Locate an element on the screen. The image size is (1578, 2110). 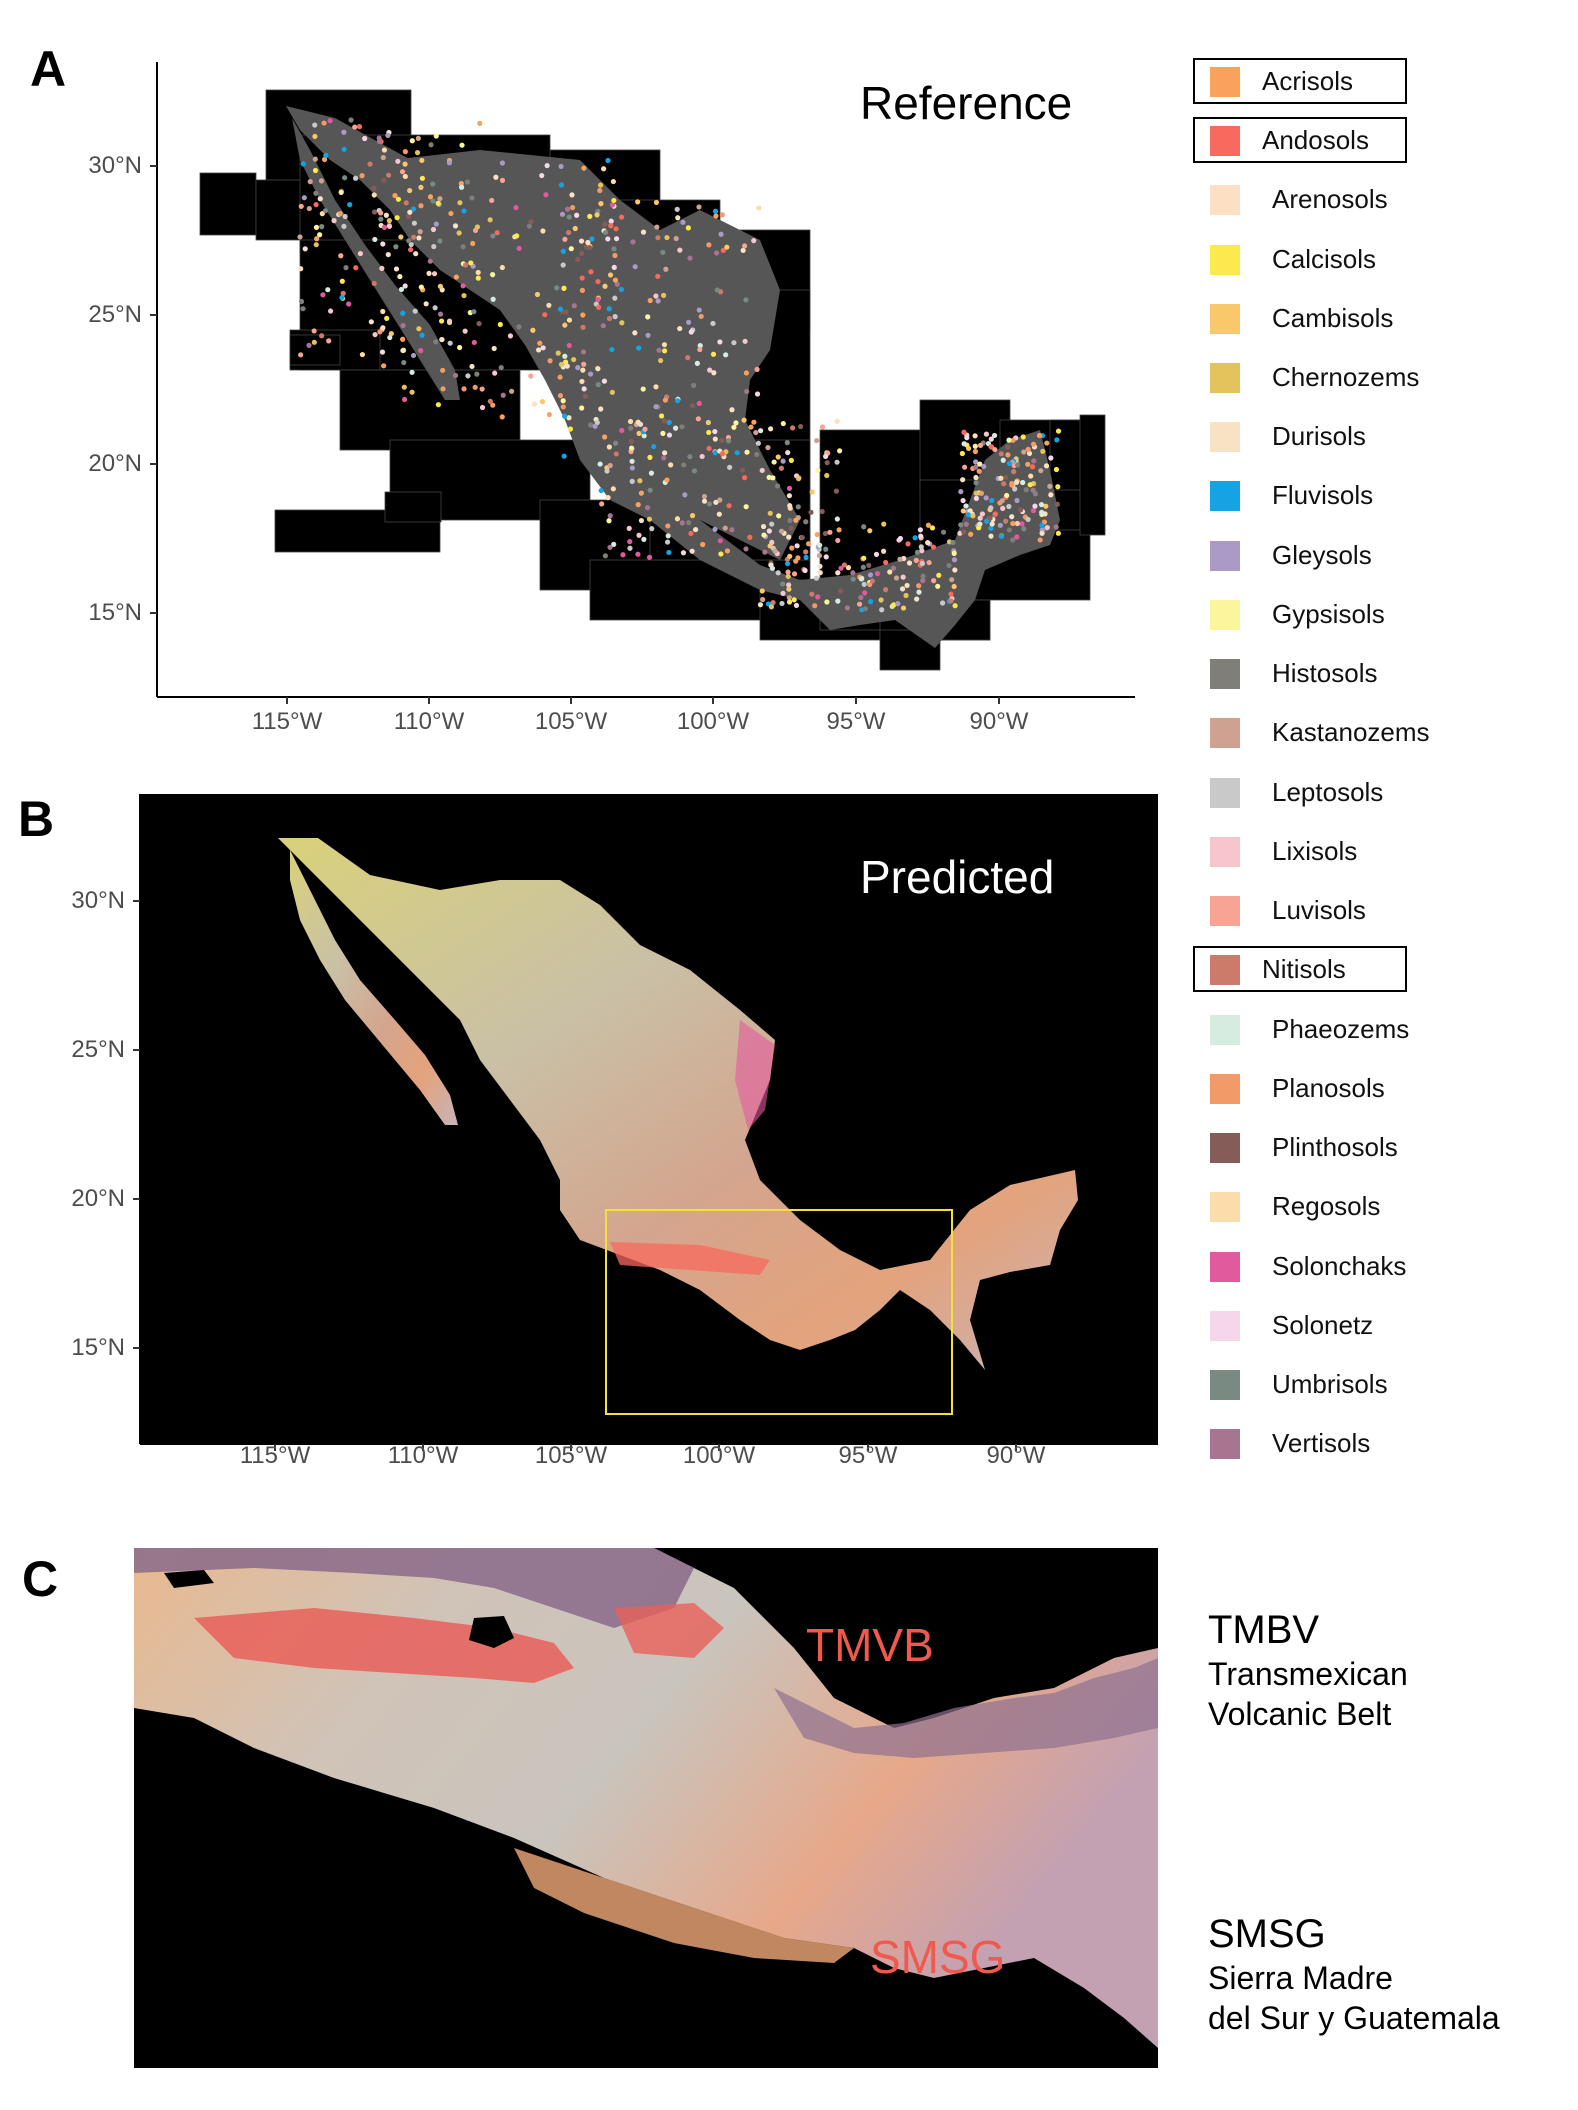
legend-label: Lixisols is located at coordinates (1315, 851).